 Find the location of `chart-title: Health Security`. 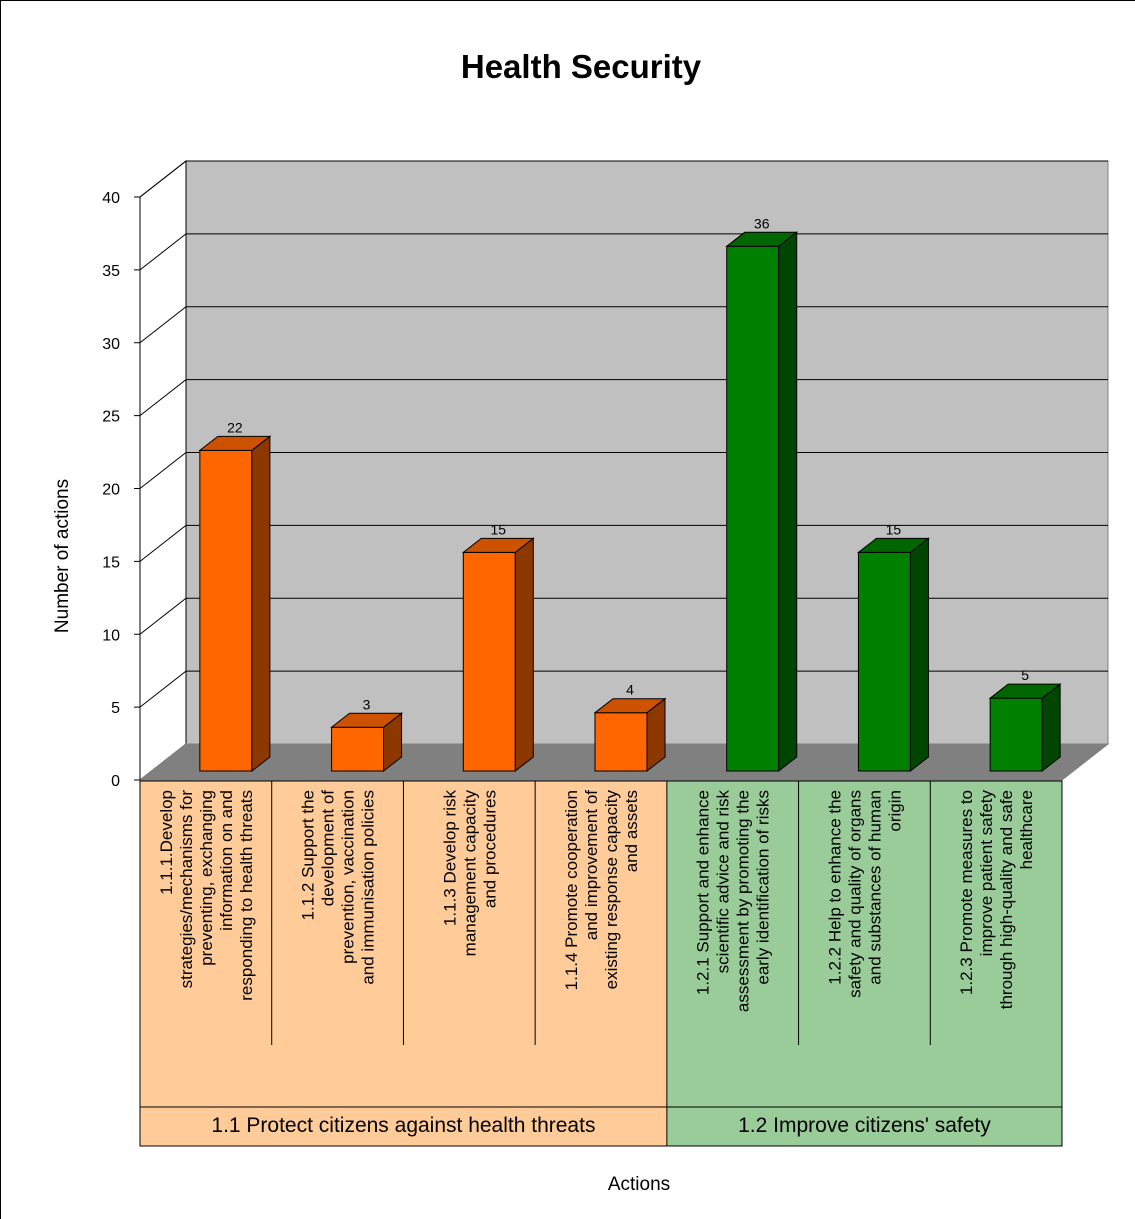

chart-title: Health Security is located at coordinates (581, 66).